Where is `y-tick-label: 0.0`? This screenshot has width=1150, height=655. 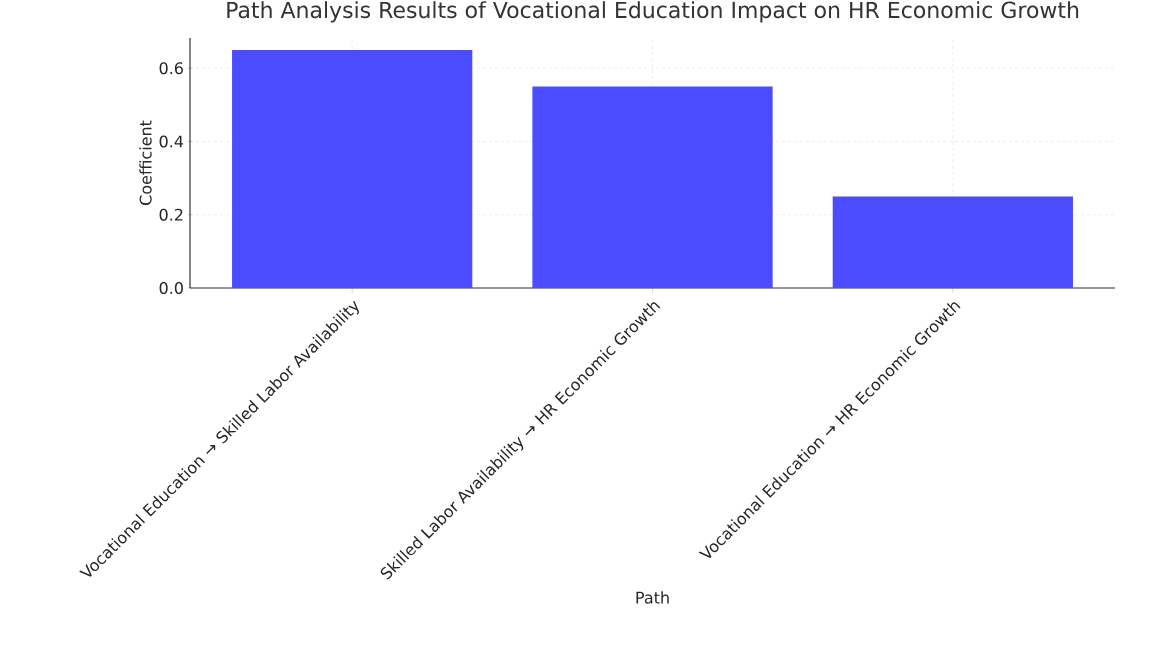
y-tick-label: 0.0 is located at coordinates (171, 288).